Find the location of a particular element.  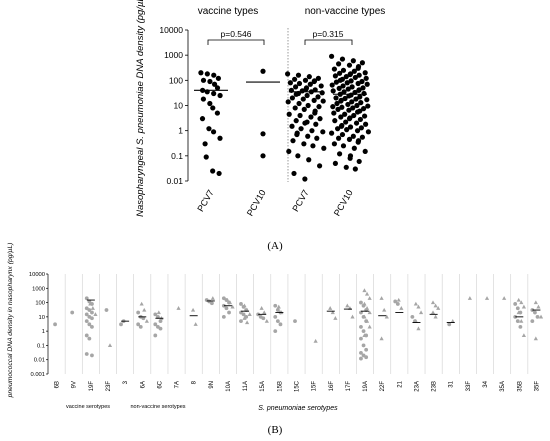

panel-b-y-tick-label: 10000 is located at coordinates (37, 275).